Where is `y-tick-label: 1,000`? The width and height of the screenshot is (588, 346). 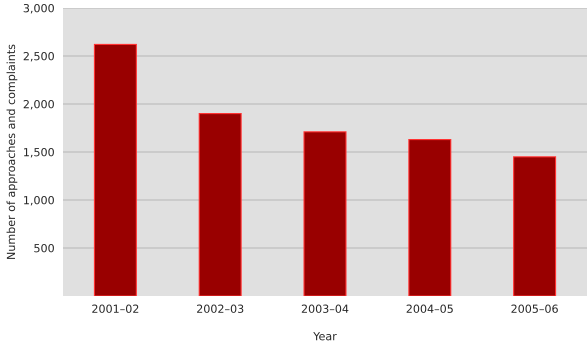 y-tick-label: 1,000 is located at coordinates (39, 201).